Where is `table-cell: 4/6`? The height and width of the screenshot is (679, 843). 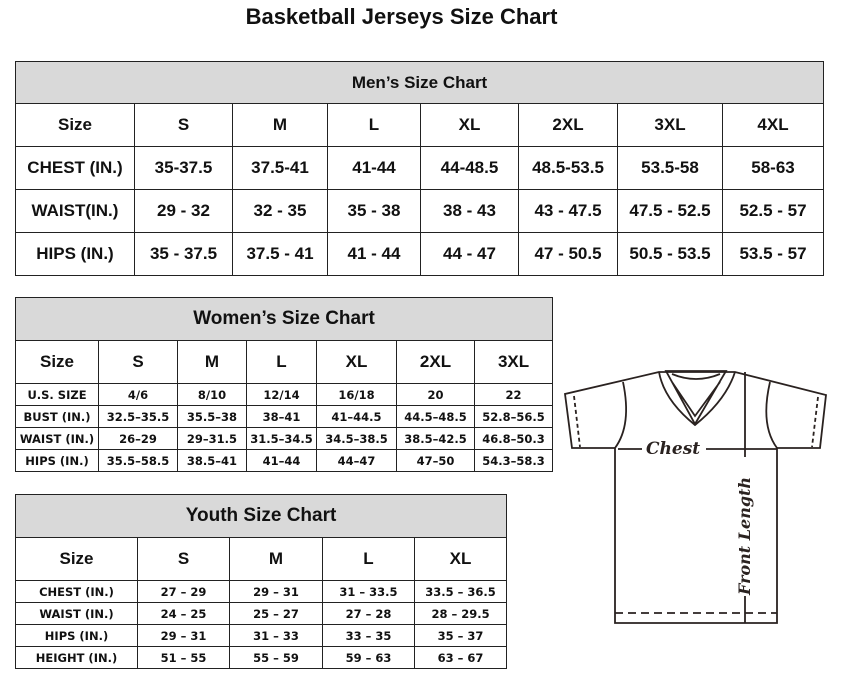 table-cell: 4/6 is located at coordinates (138, 394).